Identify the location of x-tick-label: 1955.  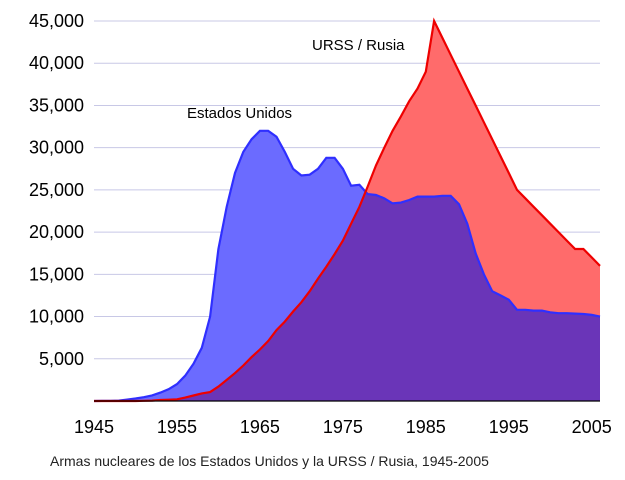
(177, 427).